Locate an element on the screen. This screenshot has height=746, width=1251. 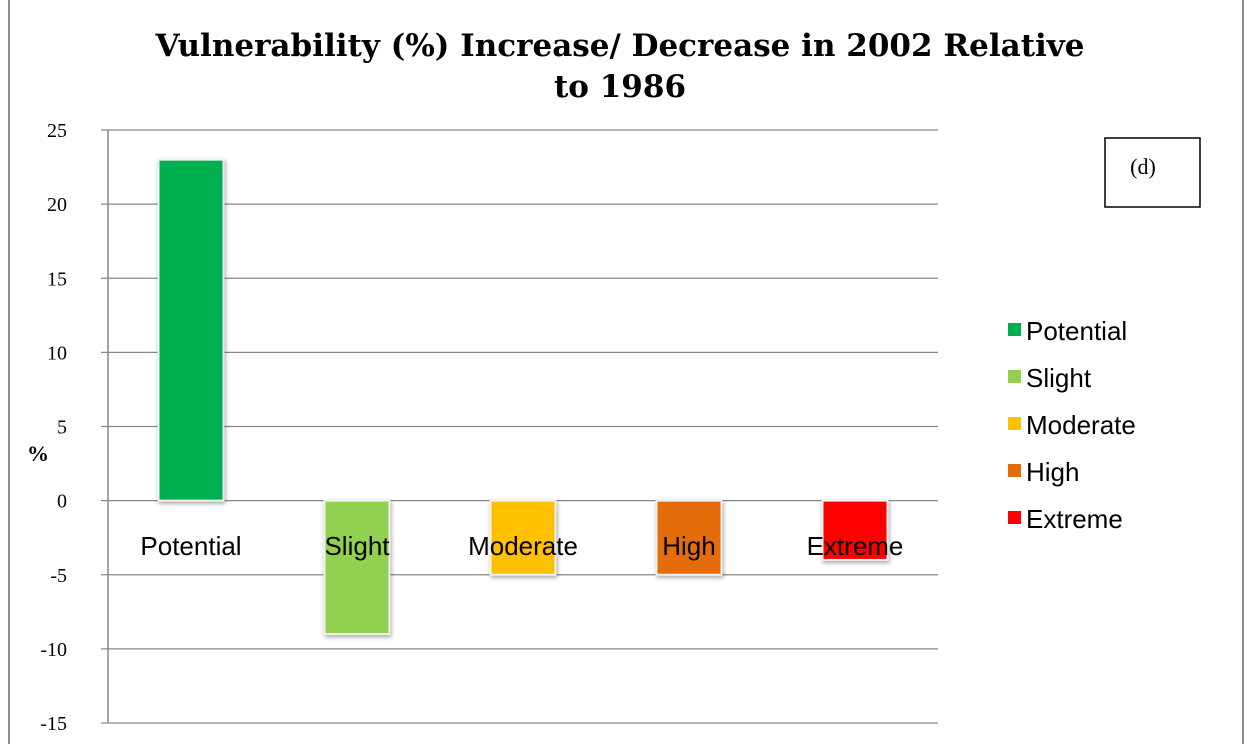
legend-label: Moderate is located at coordinates (1081, 425).